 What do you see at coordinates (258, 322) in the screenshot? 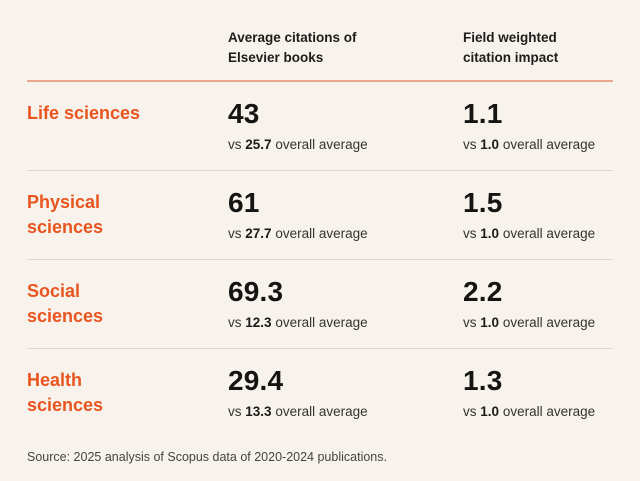
I see `overall-average-value: 12.3` at bounding box center [258, 322].